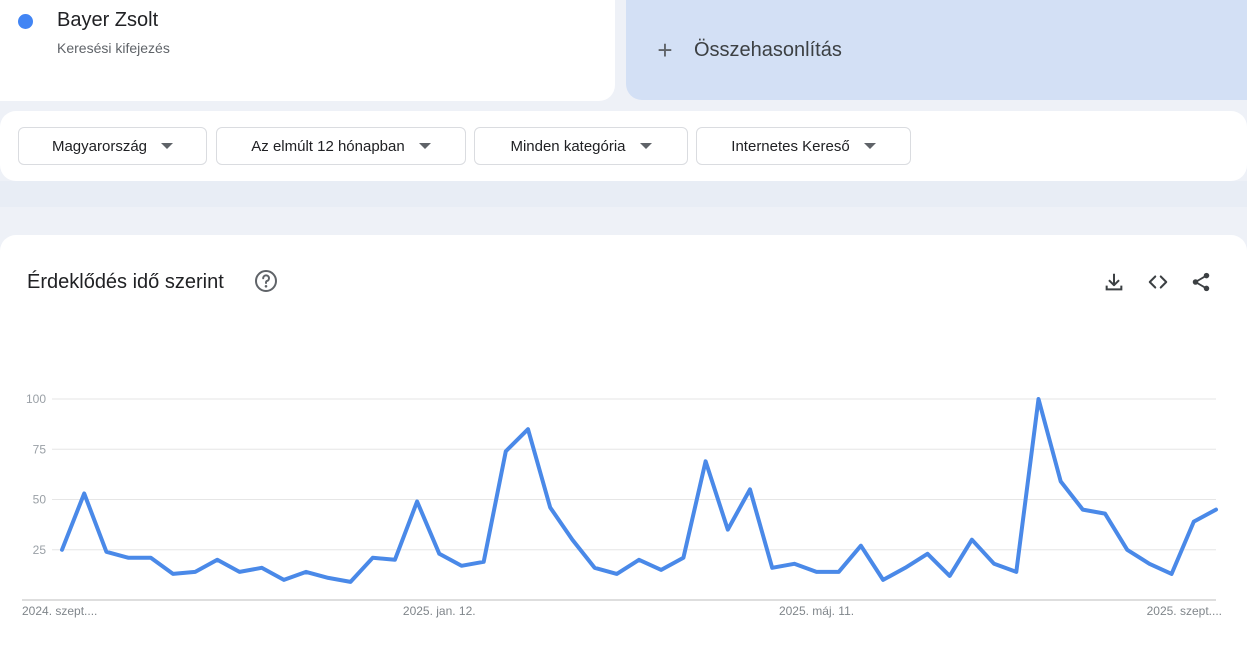 Image resolution: width=1247 pixels, height=646 pixels. I want to click on region-filter-label: Magyarország, so click(99, 146).